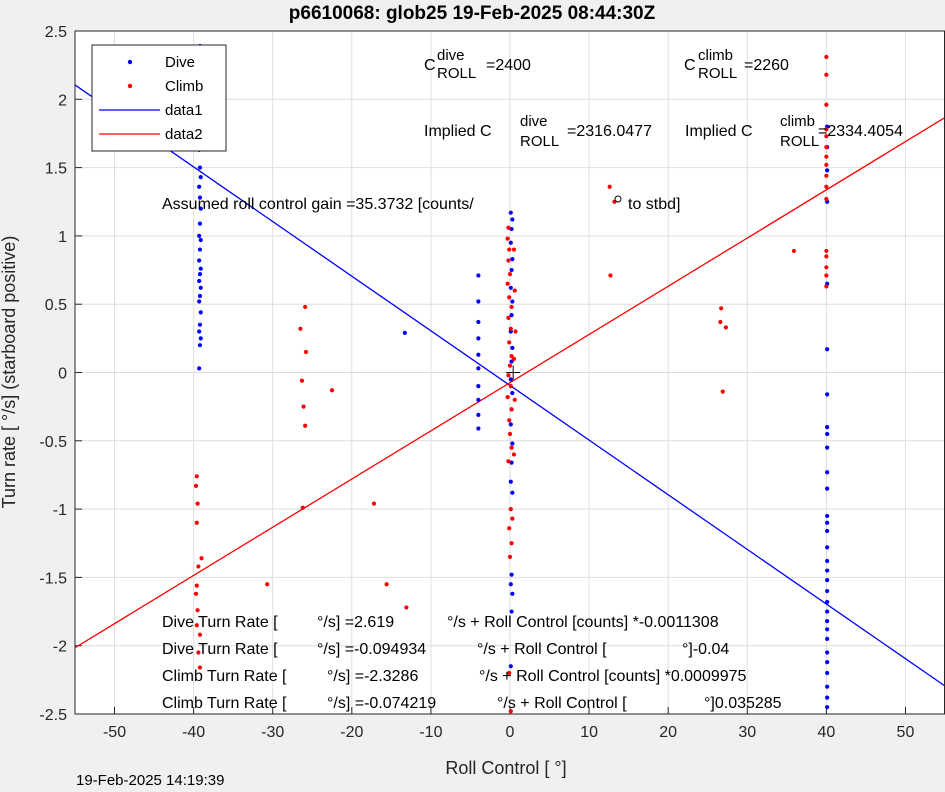 The height and width of the screenshot is (792, 945). Describe the element at coordinates (618, 199) in the screenshot. I see `degree-marker` at that location.